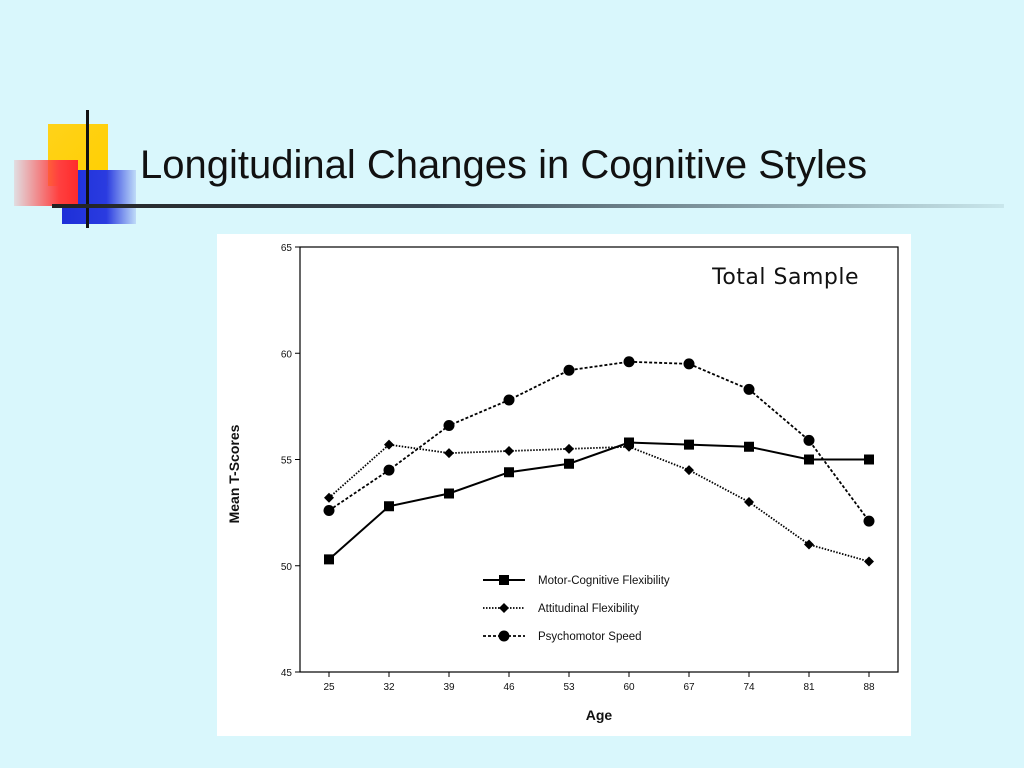 This screenshot has height=768, width=1024. I want to click on y-tick-label: 60, so click(287, 354).